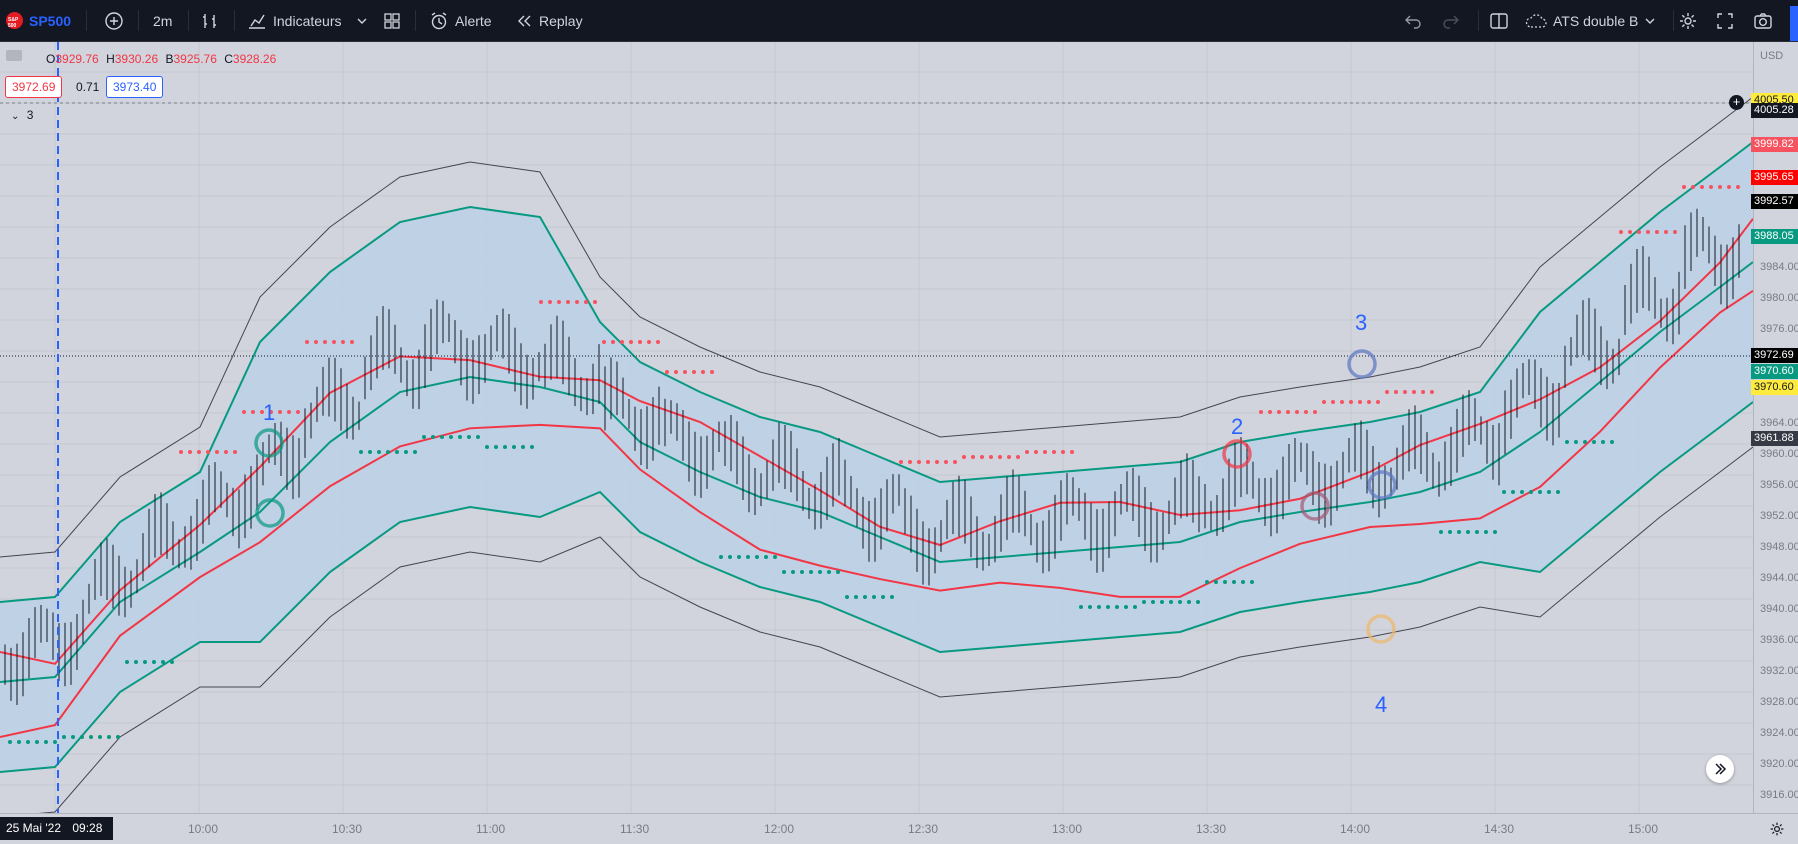  Describe the element at coordinates (1499, 20) in the screenshot. I see `layout-split-icon` at that location.